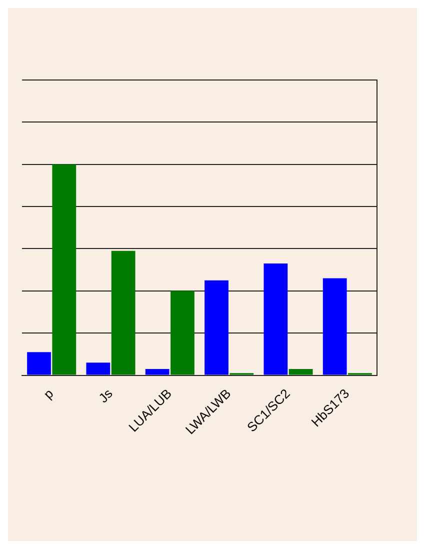 The image size is (425, 549). Describe the element at coordinates (106, 395) in the screenshot. I see `x-tick-label: Js` at that location.